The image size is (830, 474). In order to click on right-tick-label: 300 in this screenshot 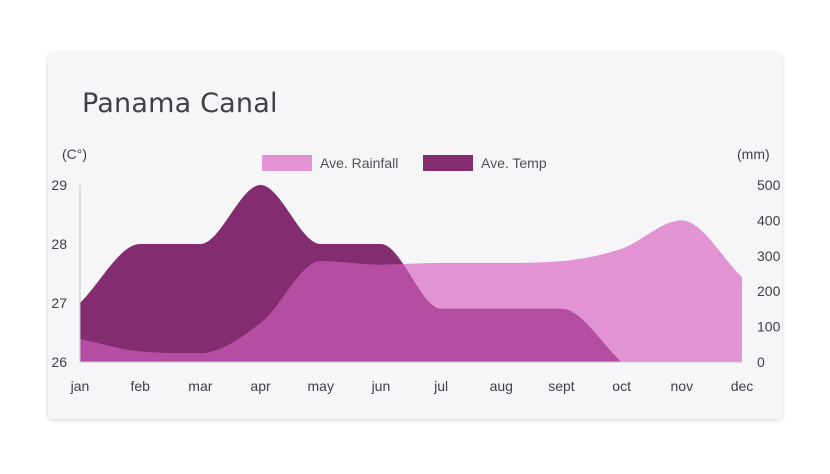, I will do `click(769, 256)`.